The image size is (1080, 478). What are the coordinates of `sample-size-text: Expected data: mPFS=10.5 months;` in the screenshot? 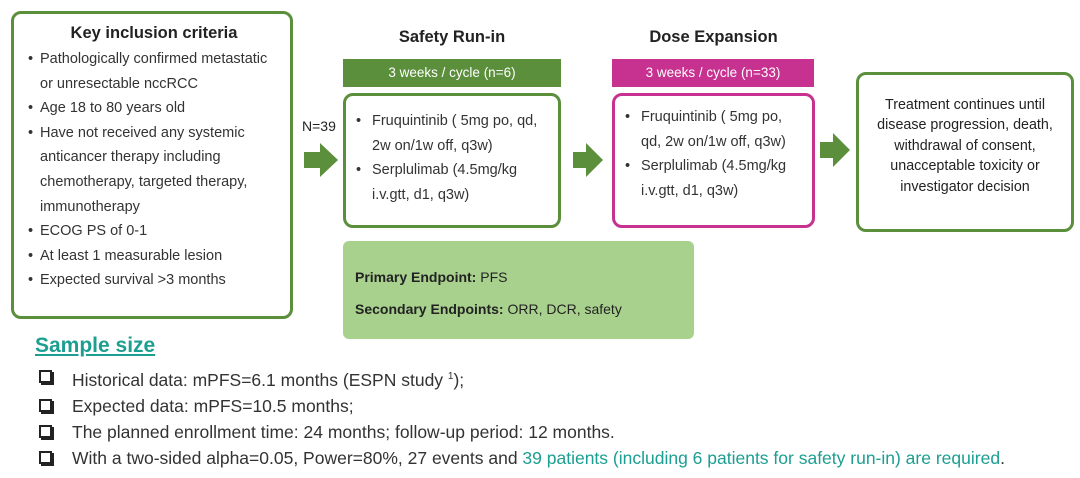 It's located at (213, 405).